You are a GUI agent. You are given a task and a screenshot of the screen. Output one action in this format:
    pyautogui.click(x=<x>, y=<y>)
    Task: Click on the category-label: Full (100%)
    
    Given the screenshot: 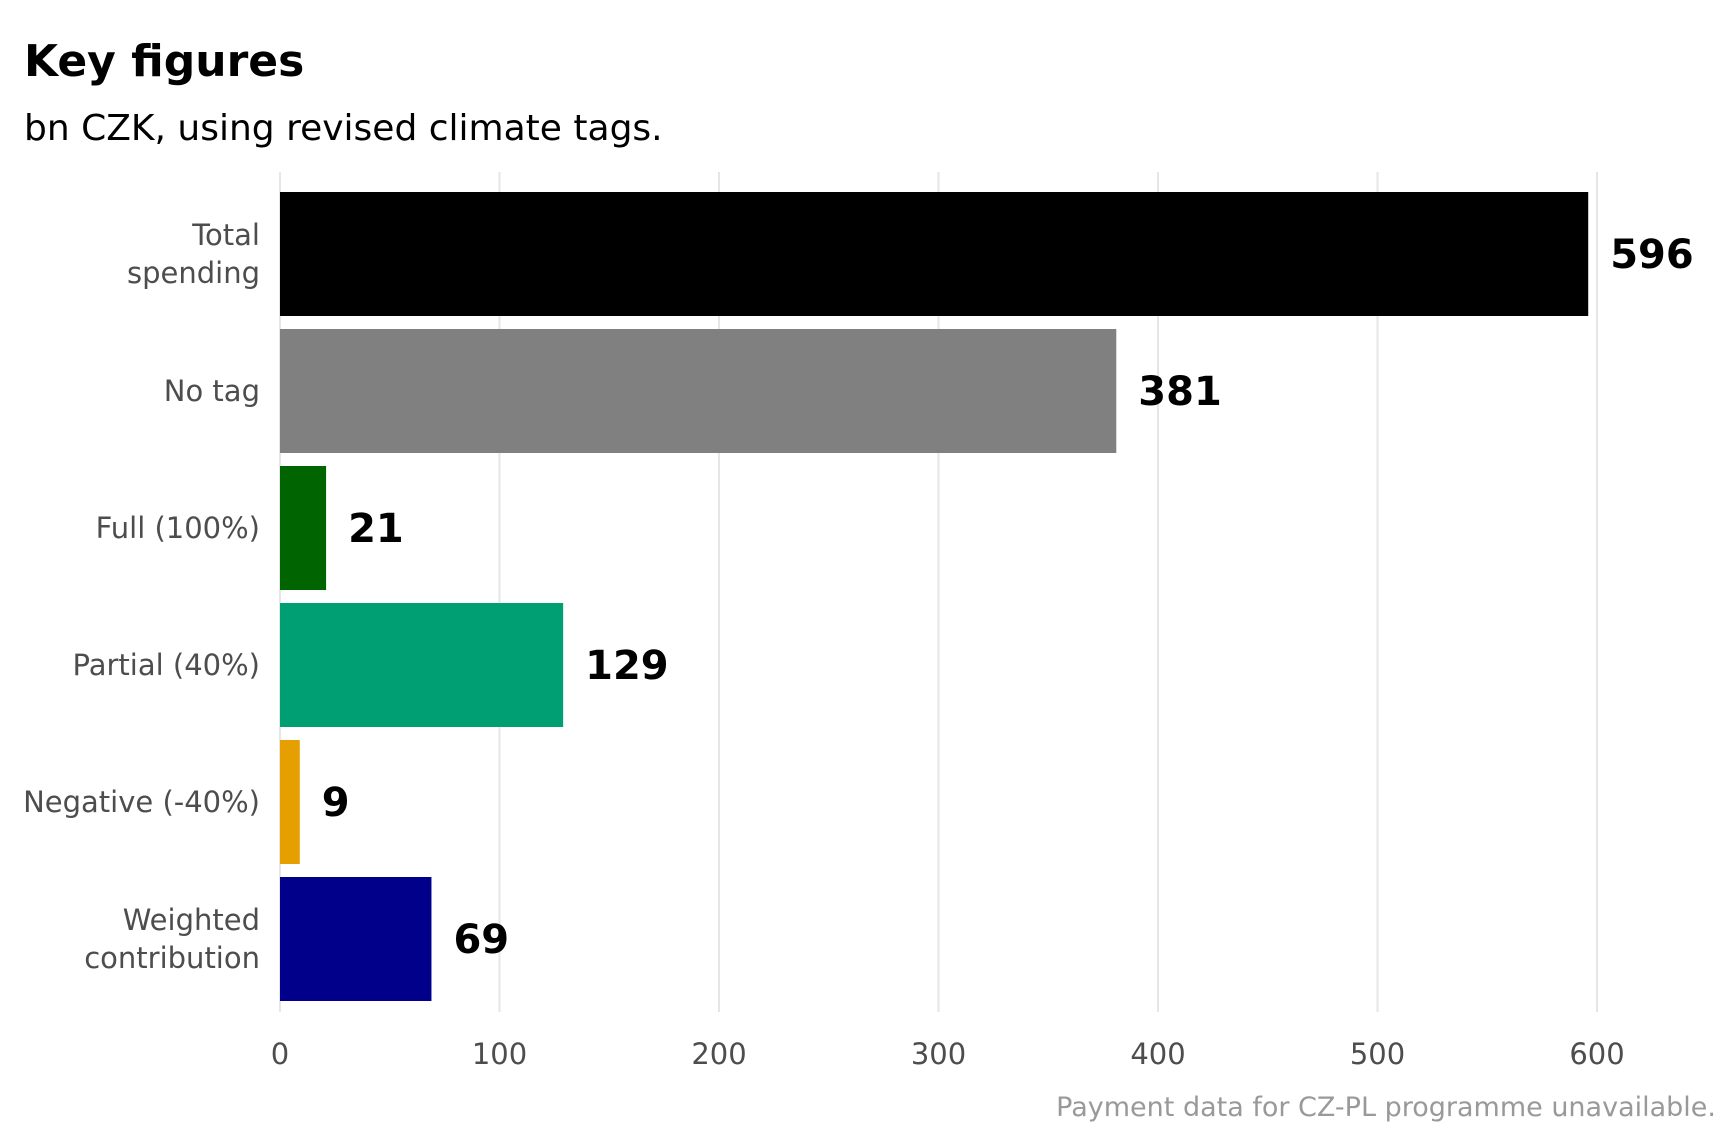 What is the action you would take?
    pyautogui.click(x=178, y=528)
    